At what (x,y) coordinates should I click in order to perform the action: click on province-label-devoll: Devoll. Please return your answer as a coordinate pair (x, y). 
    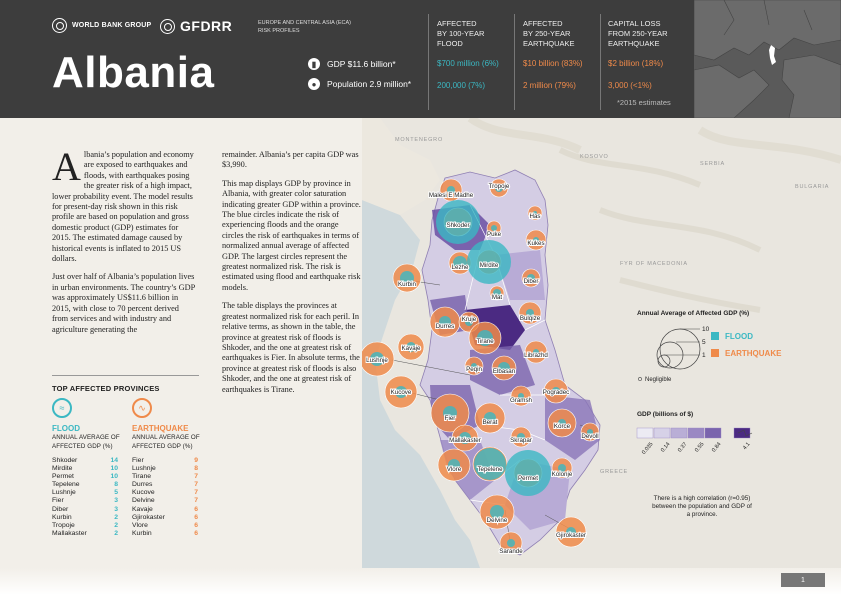
    Looking at the image, I should click on (589, 436).